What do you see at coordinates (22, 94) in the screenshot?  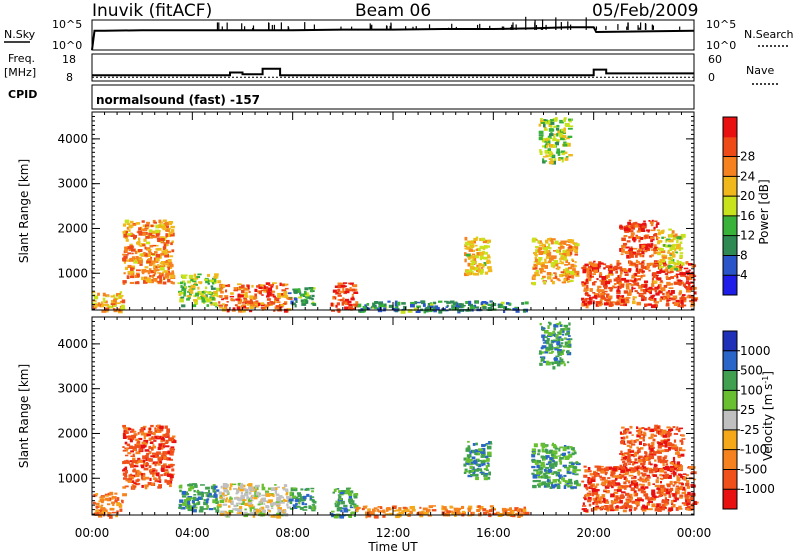 I see `cpid-label: CPID` at bounding box center [22, 94].